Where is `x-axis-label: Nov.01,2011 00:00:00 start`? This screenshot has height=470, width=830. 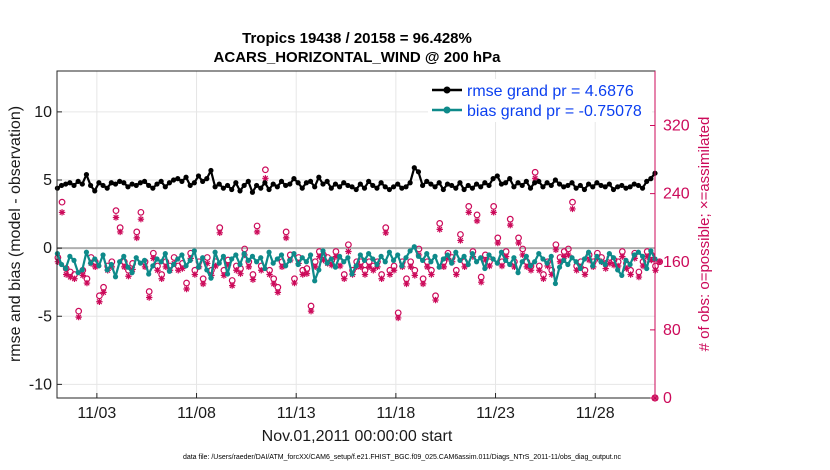
x-axis-label: Nov.01,2011 00:00:00 start is located at coordinates (357, 436).